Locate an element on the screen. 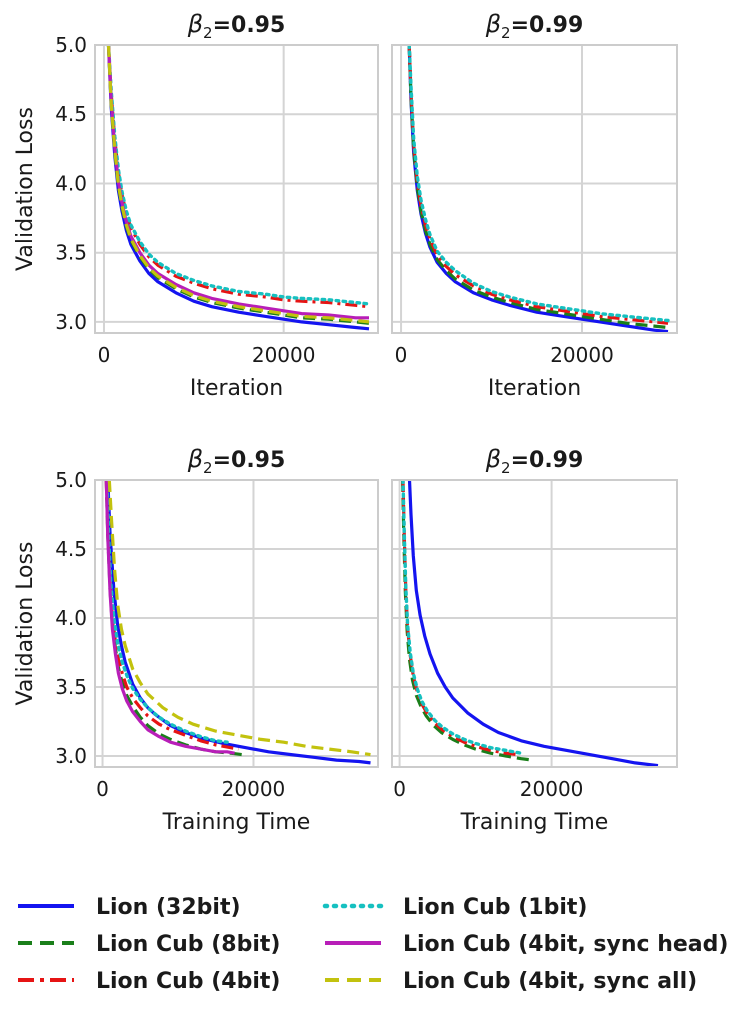 Image resolution: width=747 pixels, height=1013 pixels. legend-label: Lion Cub (4bit) is located at coordinates (188, 981).